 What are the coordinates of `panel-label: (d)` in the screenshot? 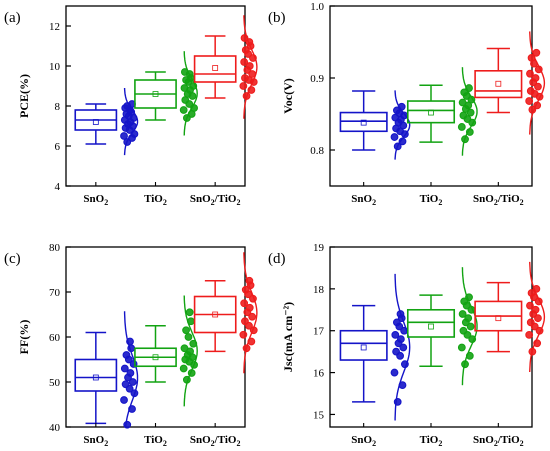 It's located at (277, 259).